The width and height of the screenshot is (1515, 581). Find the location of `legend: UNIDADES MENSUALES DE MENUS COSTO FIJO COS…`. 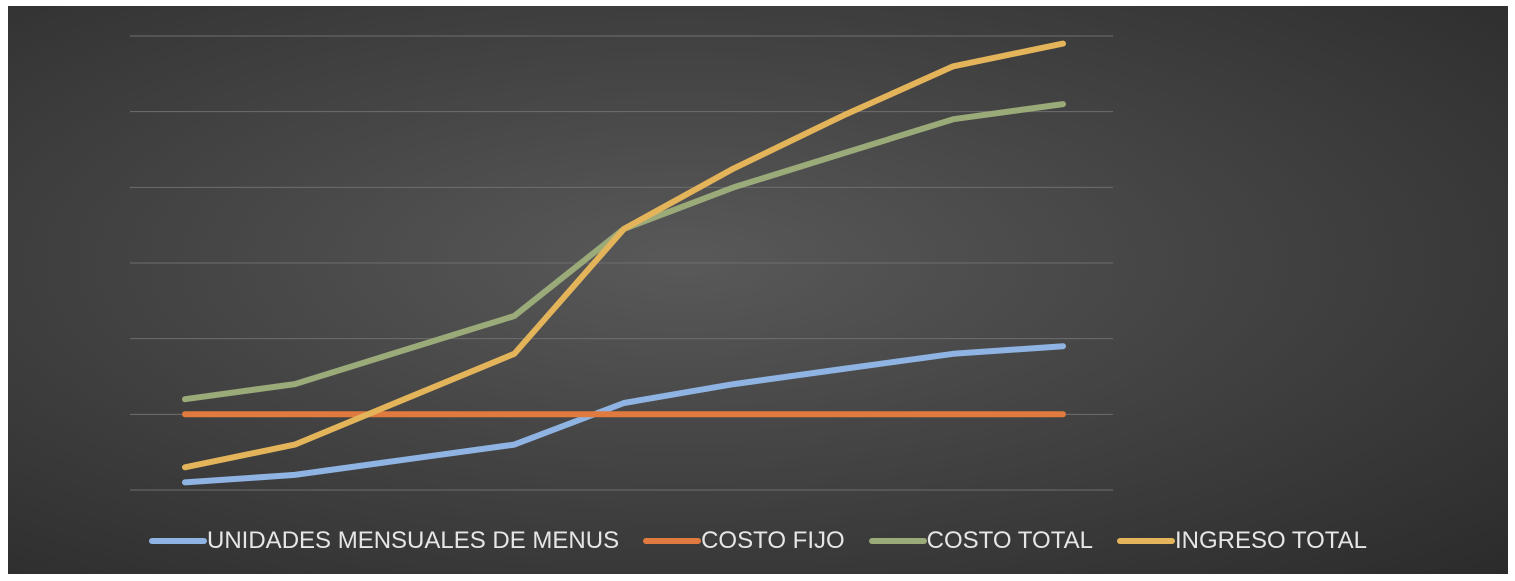

legend: UNIDADES MENSUALES DE MENUS COSTO FIJO COS… is located at coordinates (758, 541).